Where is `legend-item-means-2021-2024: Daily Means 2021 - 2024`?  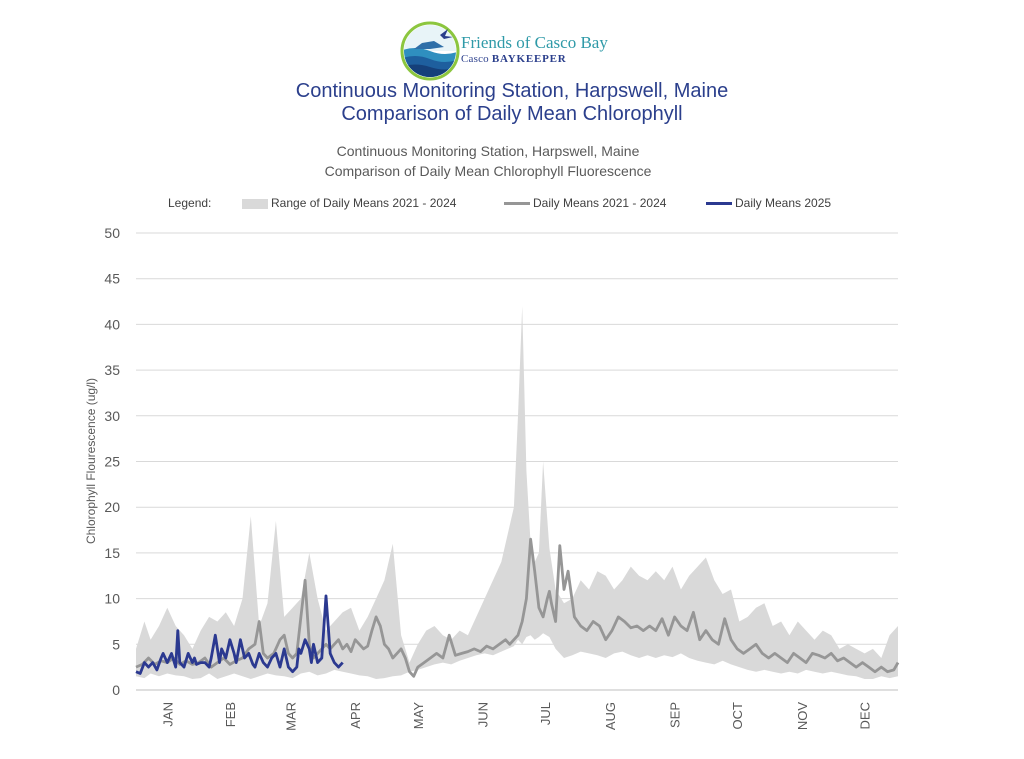 legend-item-means-2021-2024: Daily Means 2021 - 2024 is located at coordinates (585, 203).